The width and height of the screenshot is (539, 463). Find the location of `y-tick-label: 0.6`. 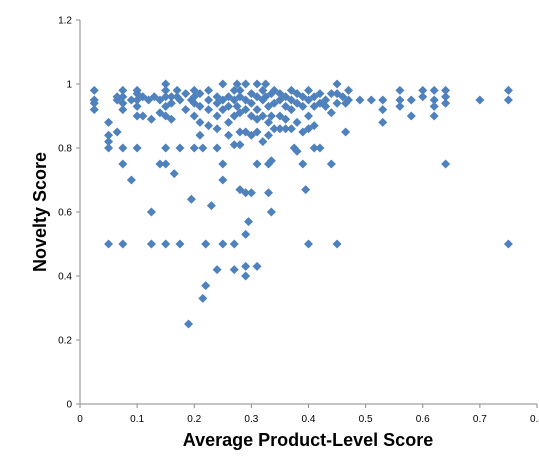

y-tick-label: 0.6 is located at coordinates (65, 213).